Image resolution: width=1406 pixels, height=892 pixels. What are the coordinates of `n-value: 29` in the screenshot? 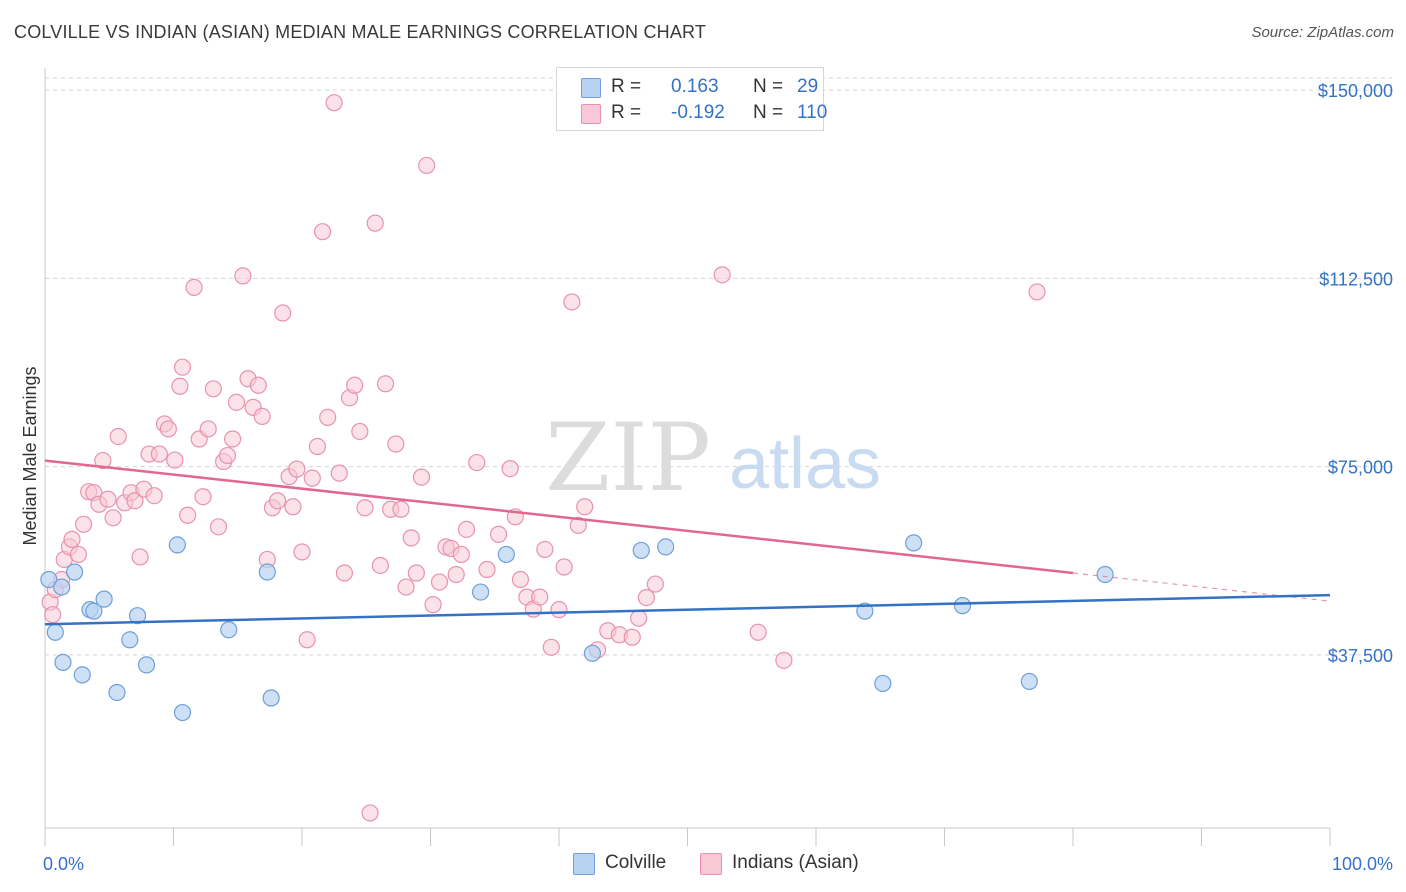 It's located at (808, 86).